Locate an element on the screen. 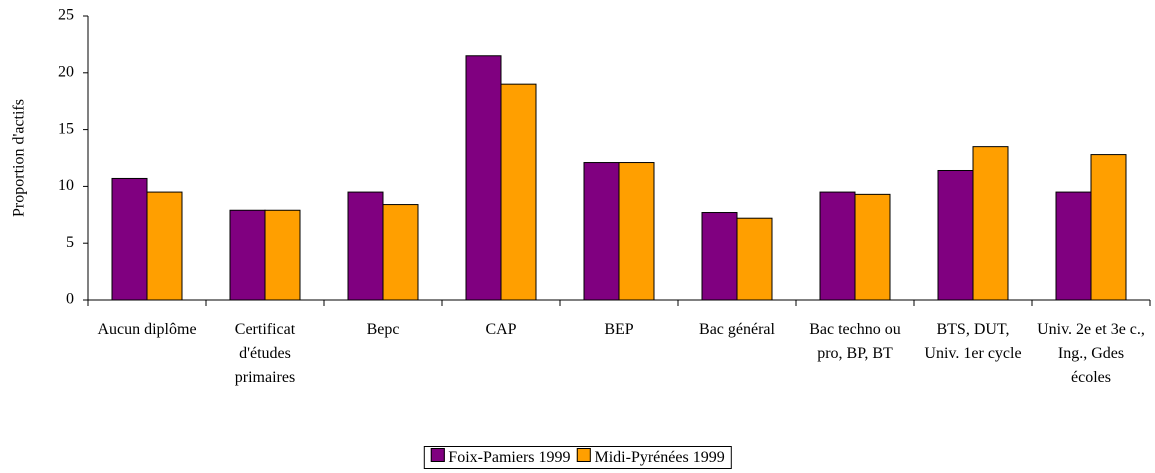  legend-item: Midi-Pyrénées 1999 is located at coordinates (650, 457).